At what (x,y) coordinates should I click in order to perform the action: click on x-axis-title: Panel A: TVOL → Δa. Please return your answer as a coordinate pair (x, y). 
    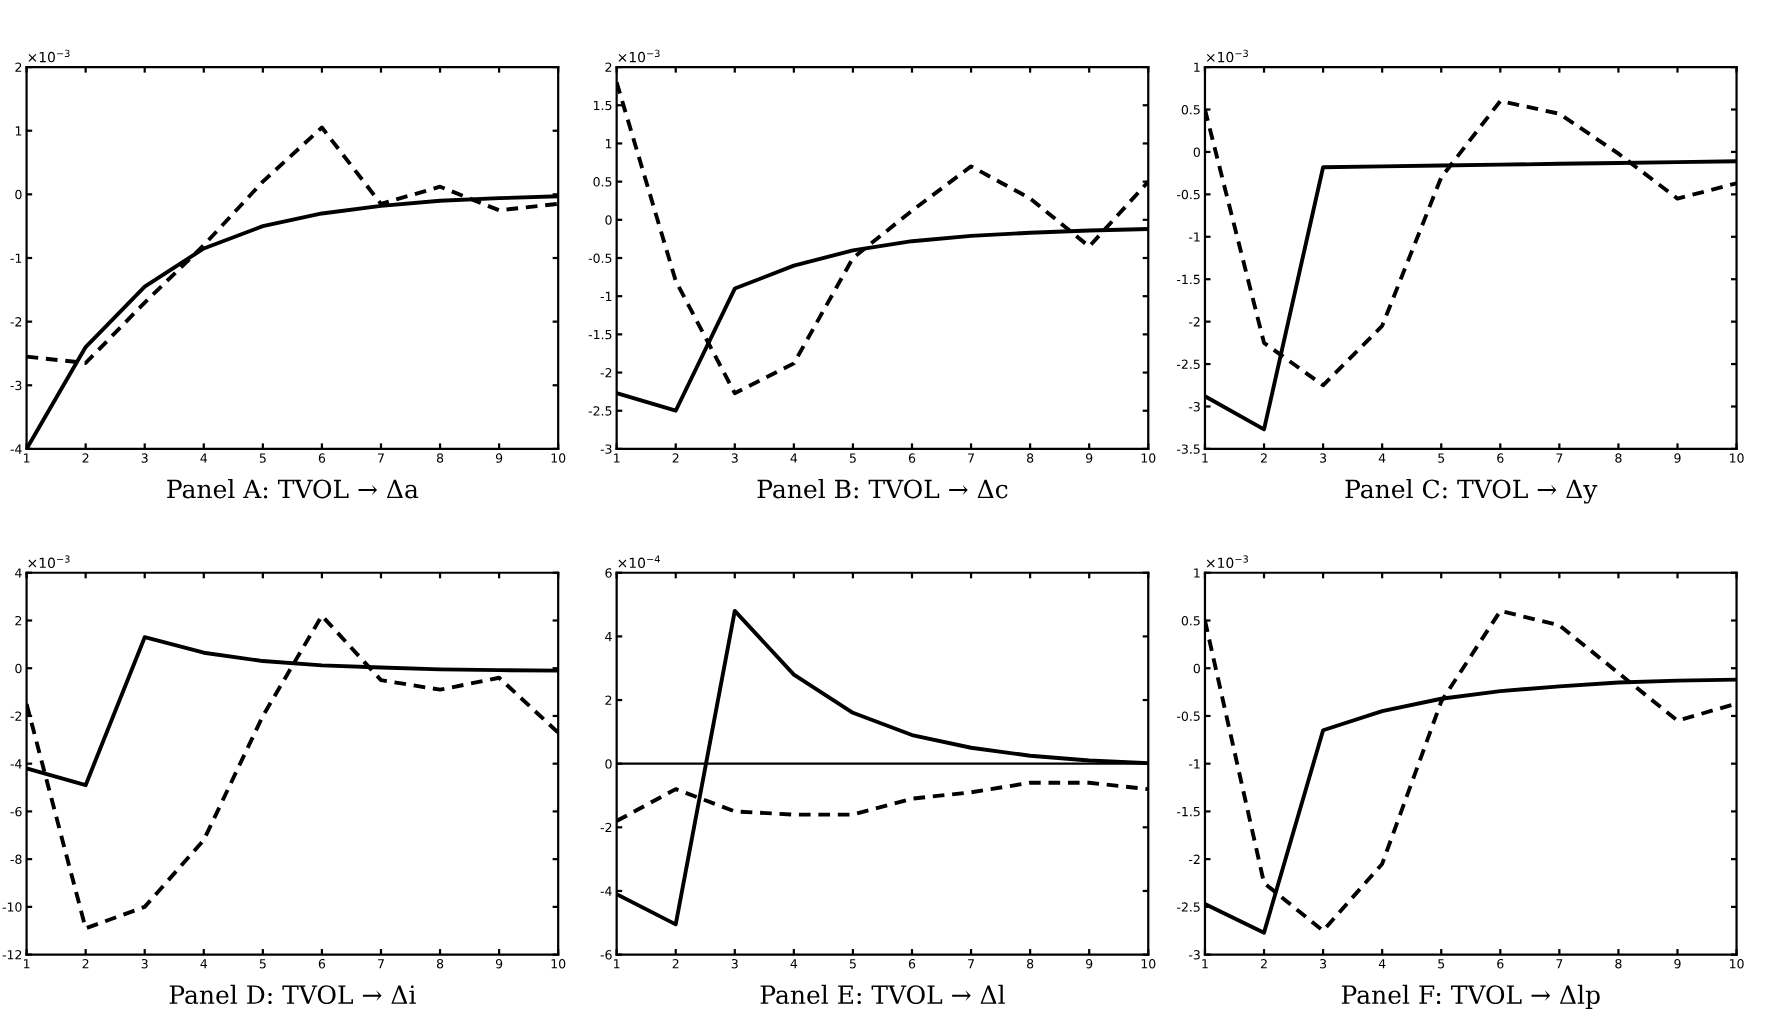
    Looking at the image, I should click on (293, 489).